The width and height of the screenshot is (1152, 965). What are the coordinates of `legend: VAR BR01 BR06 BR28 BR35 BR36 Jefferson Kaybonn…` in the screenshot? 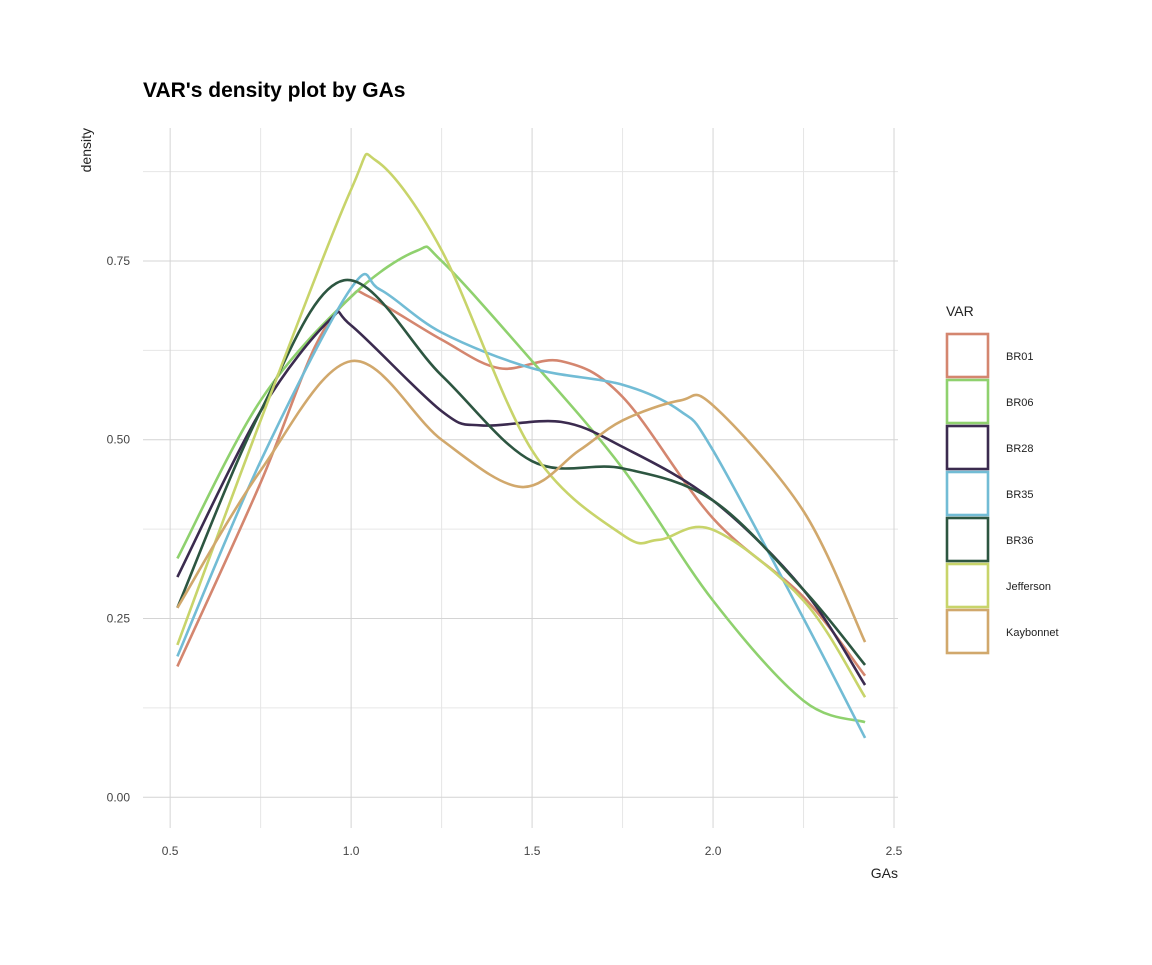 It's located at (1002, 479).